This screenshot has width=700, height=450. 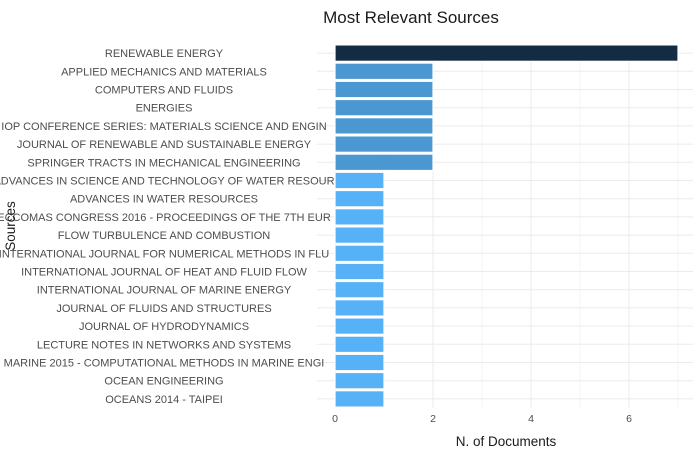 I want to click on category-label: ADVANCES IN WATER RESOURCES, so click(x=164, y=200).